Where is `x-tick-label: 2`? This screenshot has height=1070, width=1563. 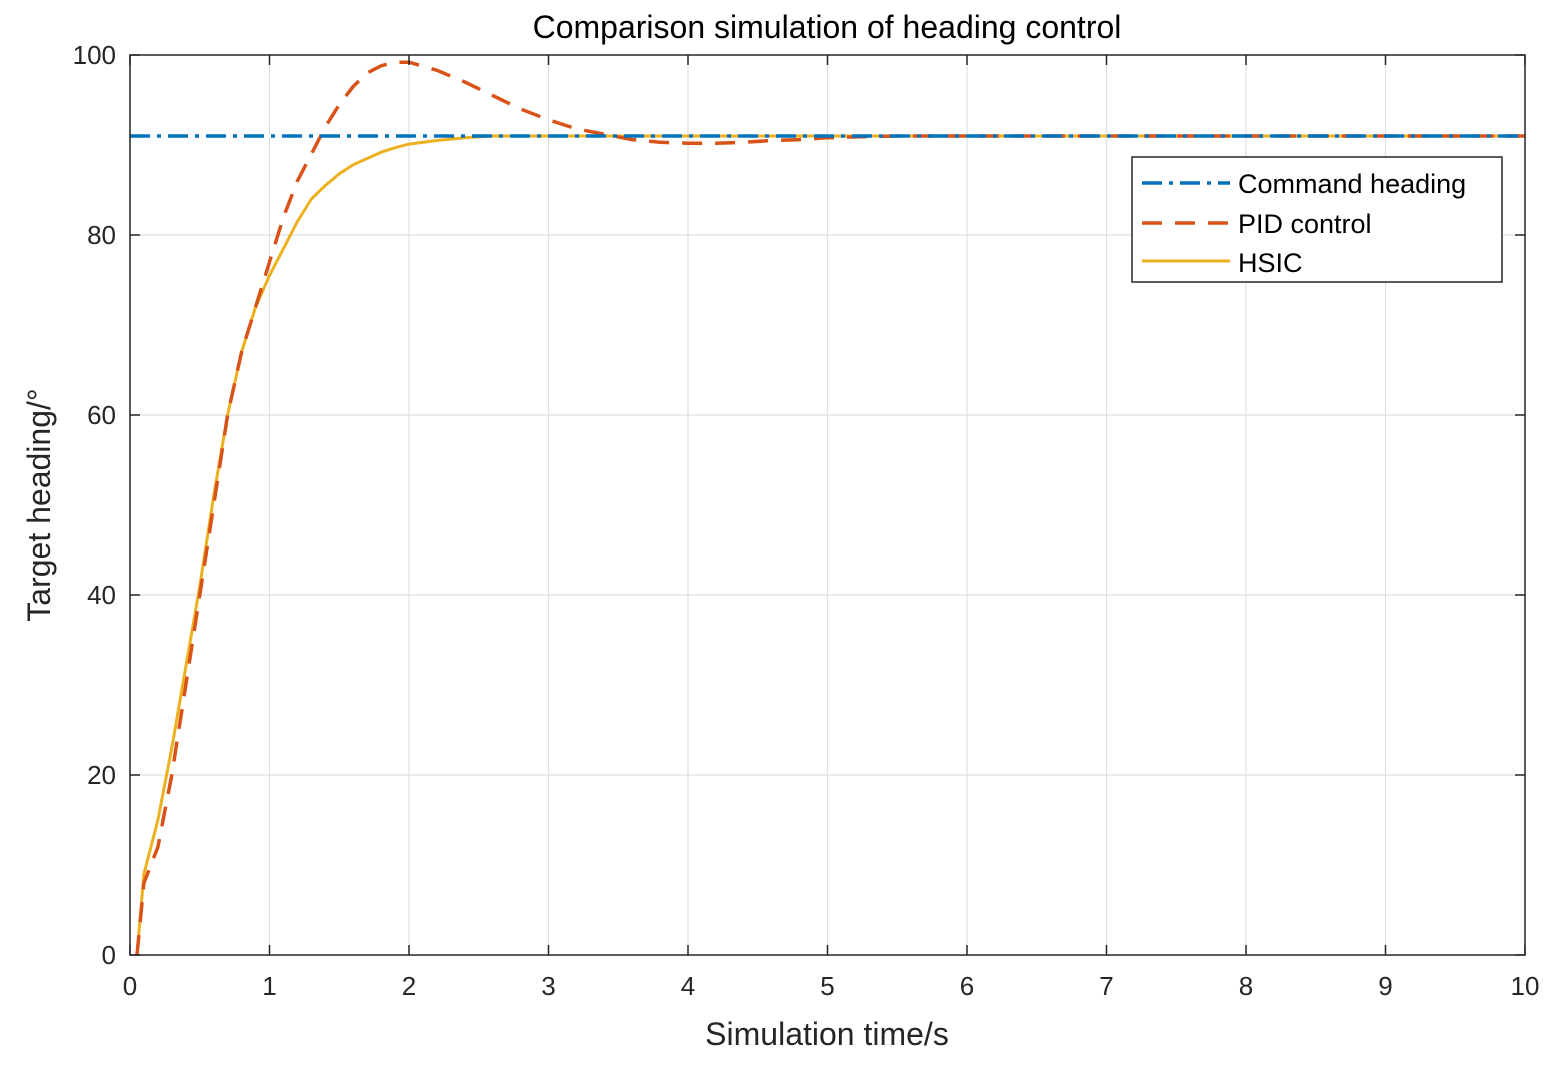
x-tick-label: 2 is located at coordinates (409, 986).